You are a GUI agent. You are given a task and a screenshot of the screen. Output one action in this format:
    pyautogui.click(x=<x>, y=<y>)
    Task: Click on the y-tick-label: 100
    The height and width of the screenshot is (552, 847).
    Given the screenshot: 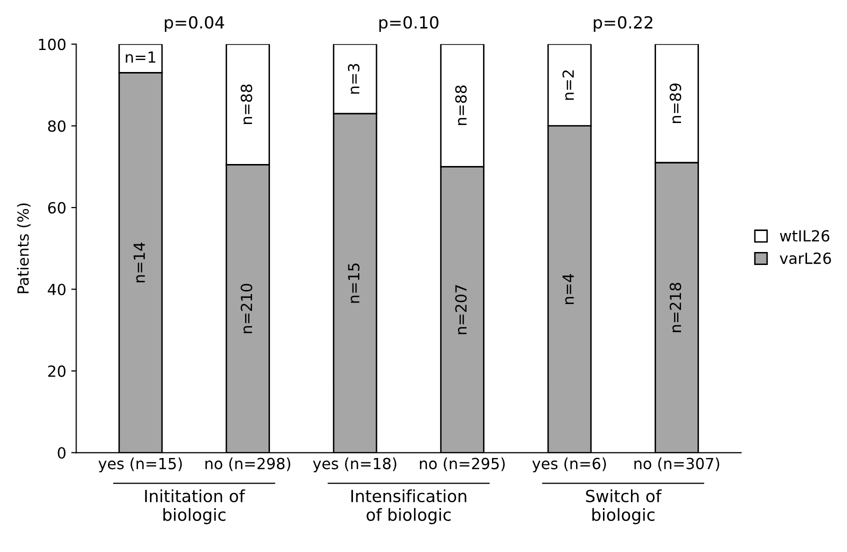 What is the action you would take?
    pyautogui.click(x=52, y=44)
    